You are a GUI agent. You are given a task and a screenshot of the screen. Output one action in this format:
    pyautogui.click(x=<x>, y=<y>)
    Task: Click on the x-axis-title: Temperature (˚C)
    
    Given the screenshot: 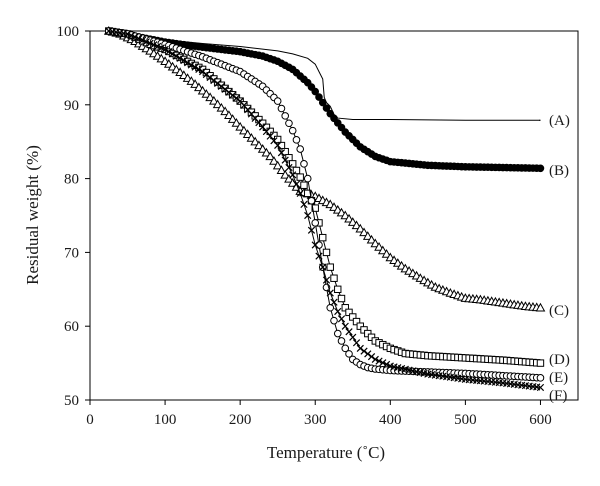 What is the action you would take?
    pyautogui.click(x=326, y=452)
    